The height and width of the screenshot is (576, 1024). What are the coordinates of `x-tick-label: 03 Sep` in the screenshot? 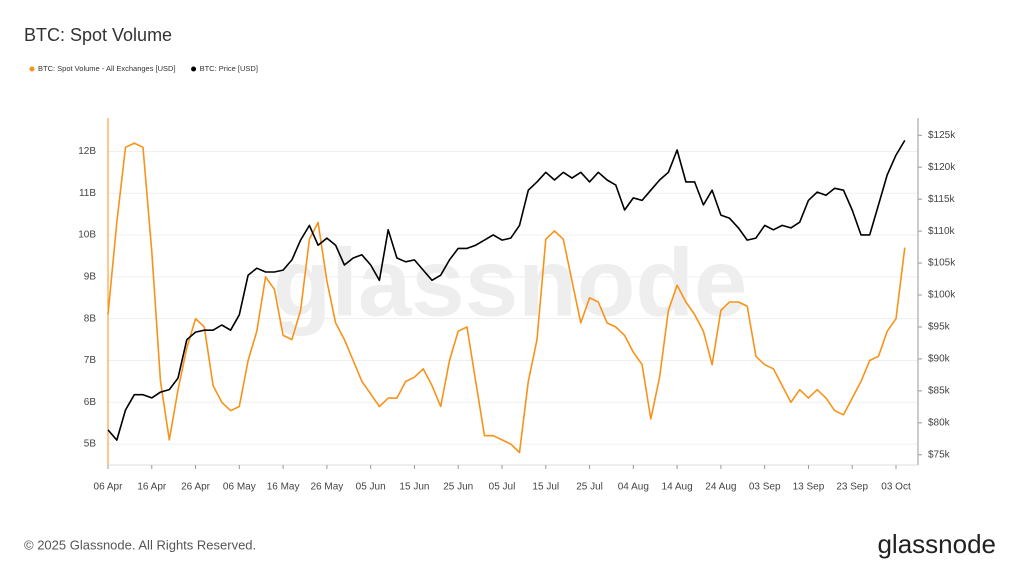 It's located at (765, 487).